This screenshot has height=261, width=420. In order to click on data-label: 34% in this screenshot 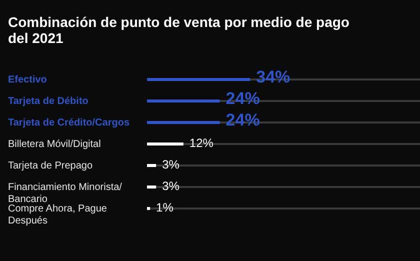, I will do `click(273, 77)`.